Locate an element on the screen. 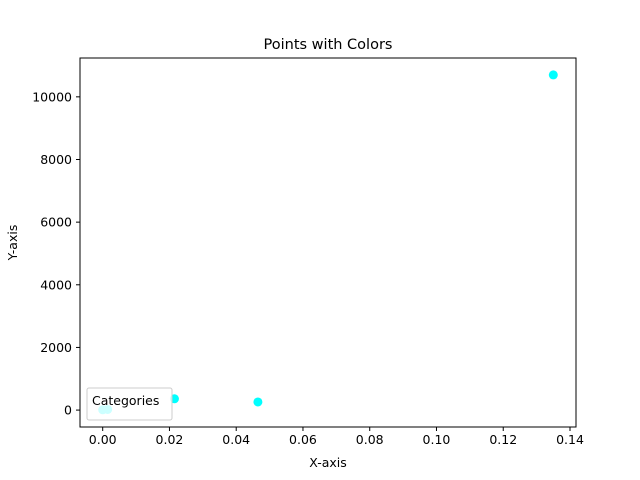 Image resolution: width=640 pixels, height=480 pixels. x-tick-label: 0.12 is located at coordinates (503, 439).